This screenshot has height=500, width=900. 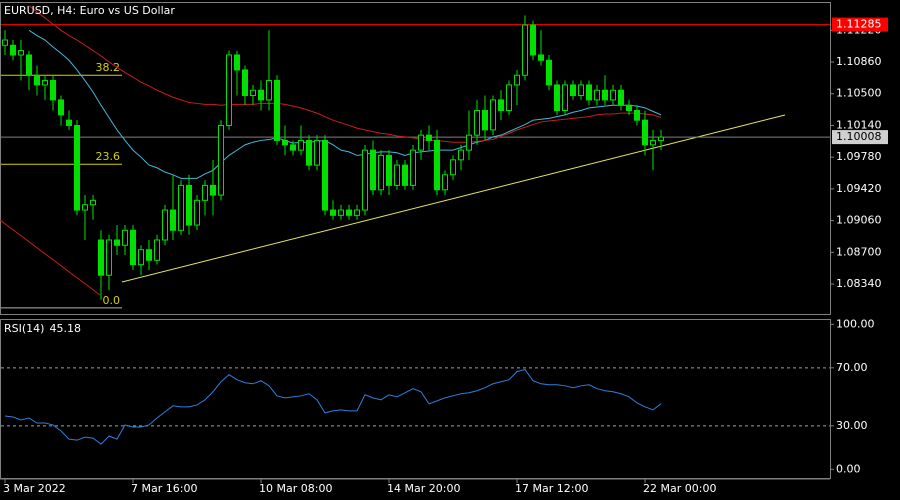 I want to click on rsi-y-tick-label: 30.00, so click(x=852, y=425).